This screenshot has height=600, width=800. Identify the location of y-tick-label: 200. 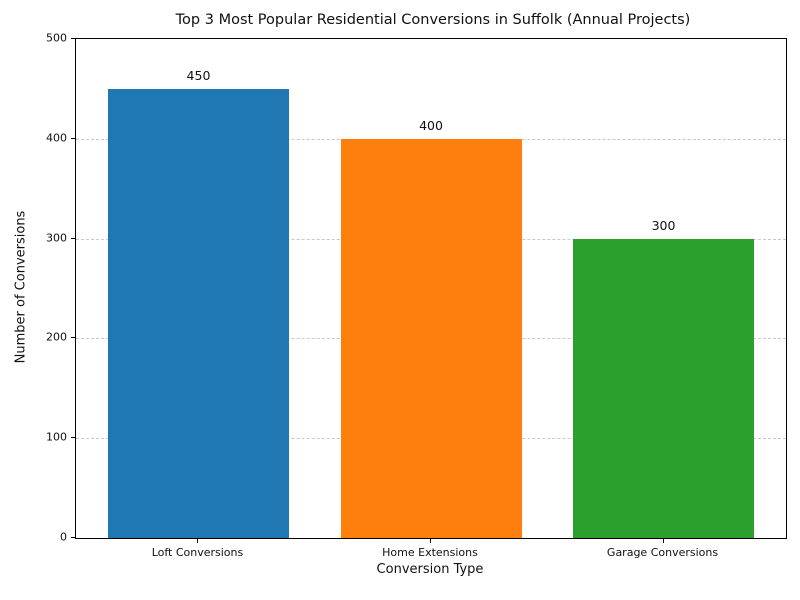
(56, 337).